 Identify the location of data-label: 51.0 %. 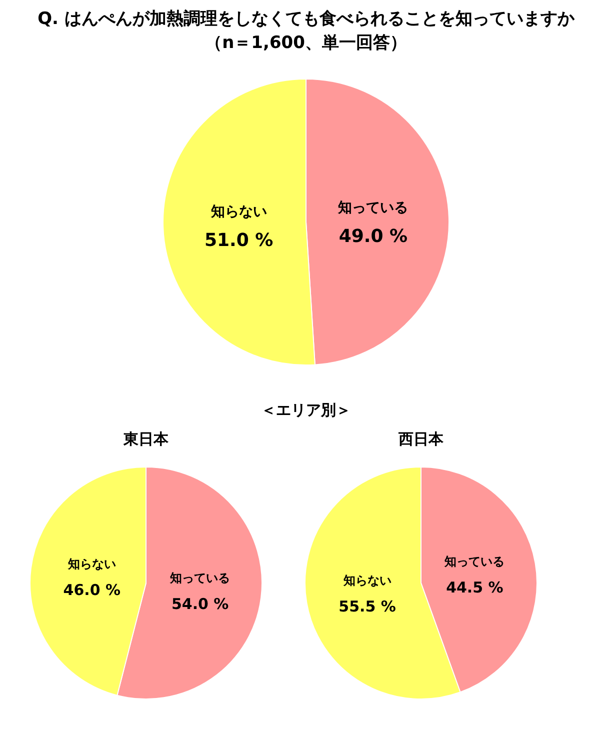
(239, 241).